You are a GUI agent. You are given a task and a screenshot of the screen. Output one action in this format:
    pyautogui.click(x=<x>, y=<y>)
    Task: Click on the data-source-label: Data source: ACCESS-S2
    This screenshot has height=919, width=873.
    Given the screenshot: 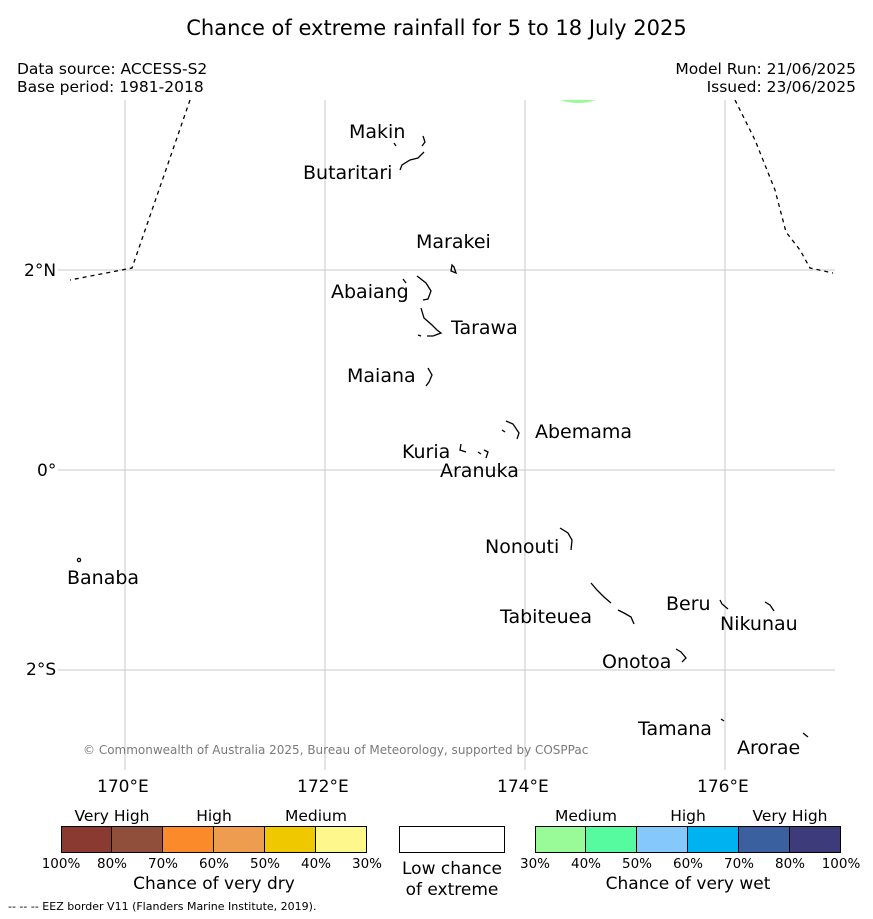 What is the action you would take?
    pyautogui.click(x=112, y=69)
    